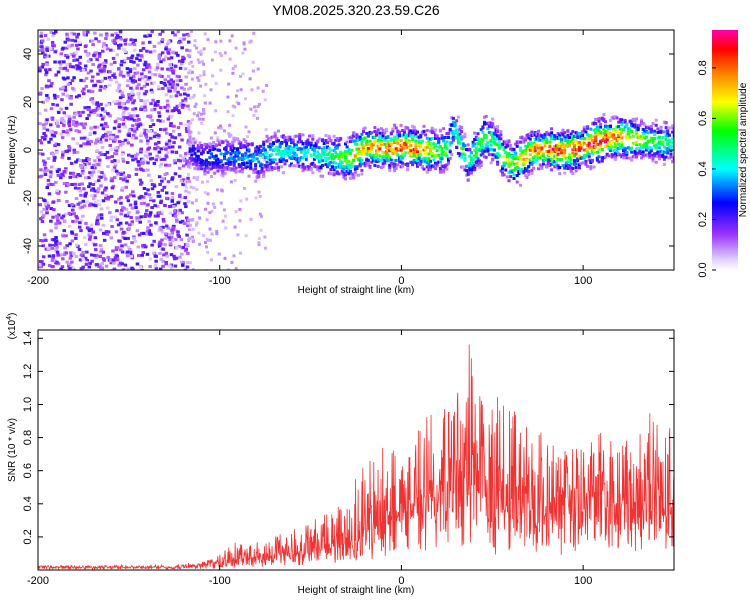 Image resolution: width=750 pixels, height=600 pixels. Describe the element at coordinates (28, 102) in the screenshot. I see `y-tick-label: 20` at that location.